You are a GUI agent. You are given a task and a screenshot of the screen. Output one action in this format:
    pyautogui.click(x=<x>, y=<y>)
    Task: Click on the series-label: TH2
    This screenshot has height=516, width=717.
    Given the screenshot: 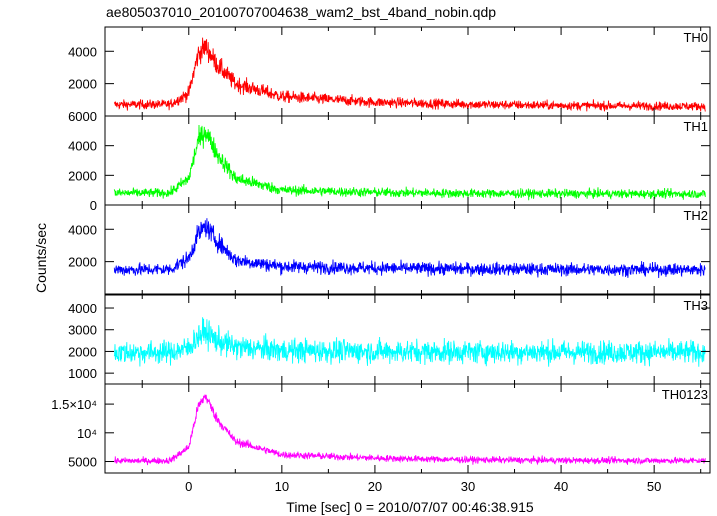 What is the action you would take?
    pyautogui.click(x=695, y=215)
    